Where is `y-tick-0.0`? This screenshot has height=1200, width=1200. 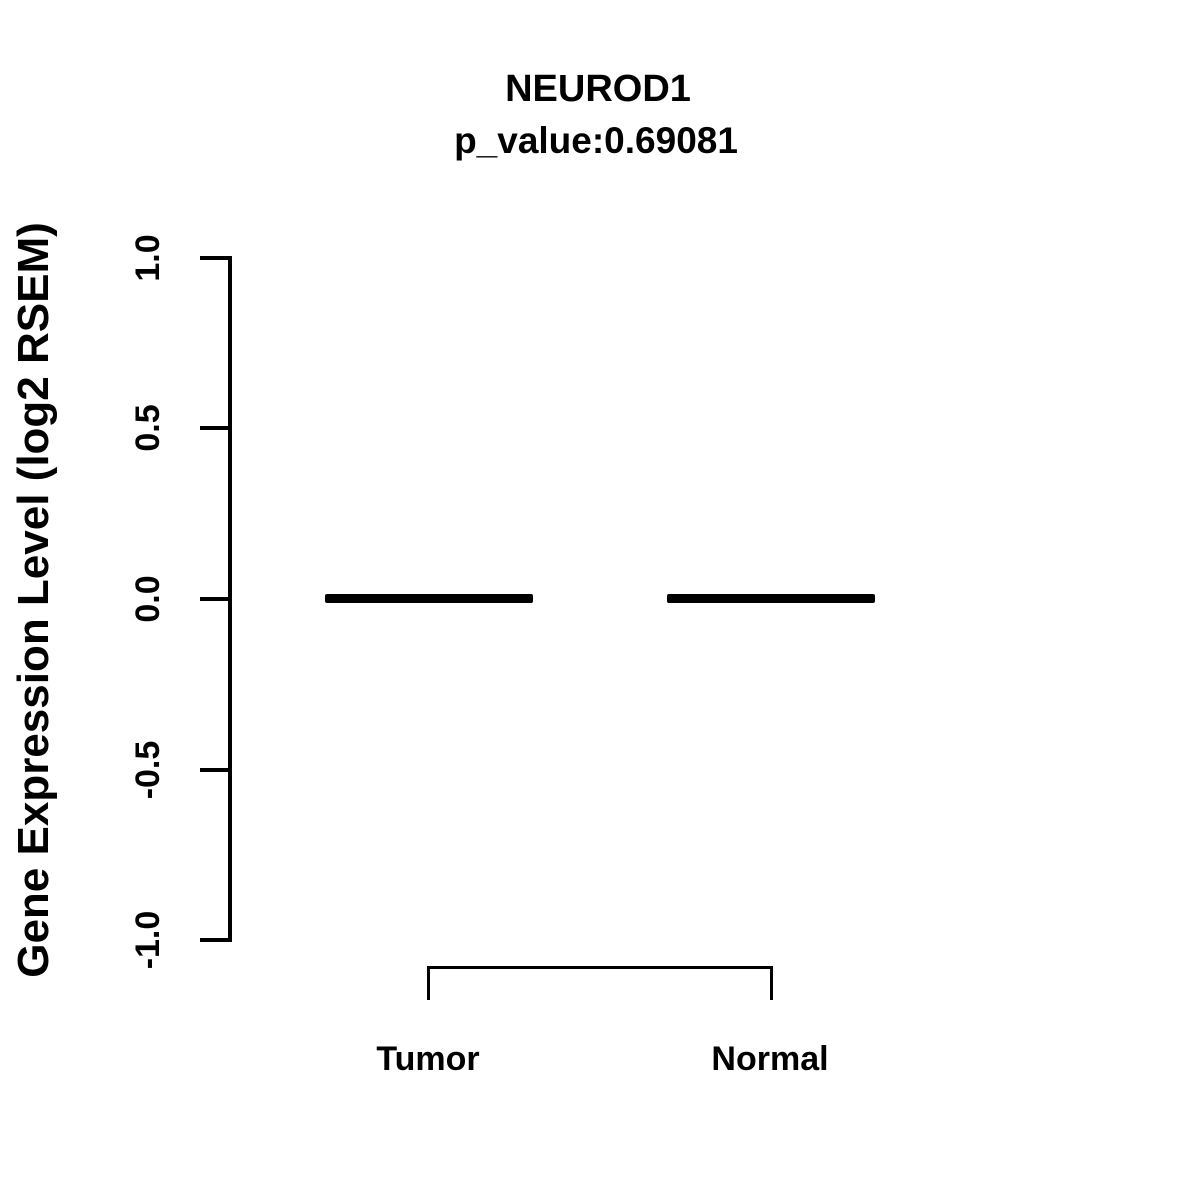
y-tick-0.0 is located at coordinates (215, 599).